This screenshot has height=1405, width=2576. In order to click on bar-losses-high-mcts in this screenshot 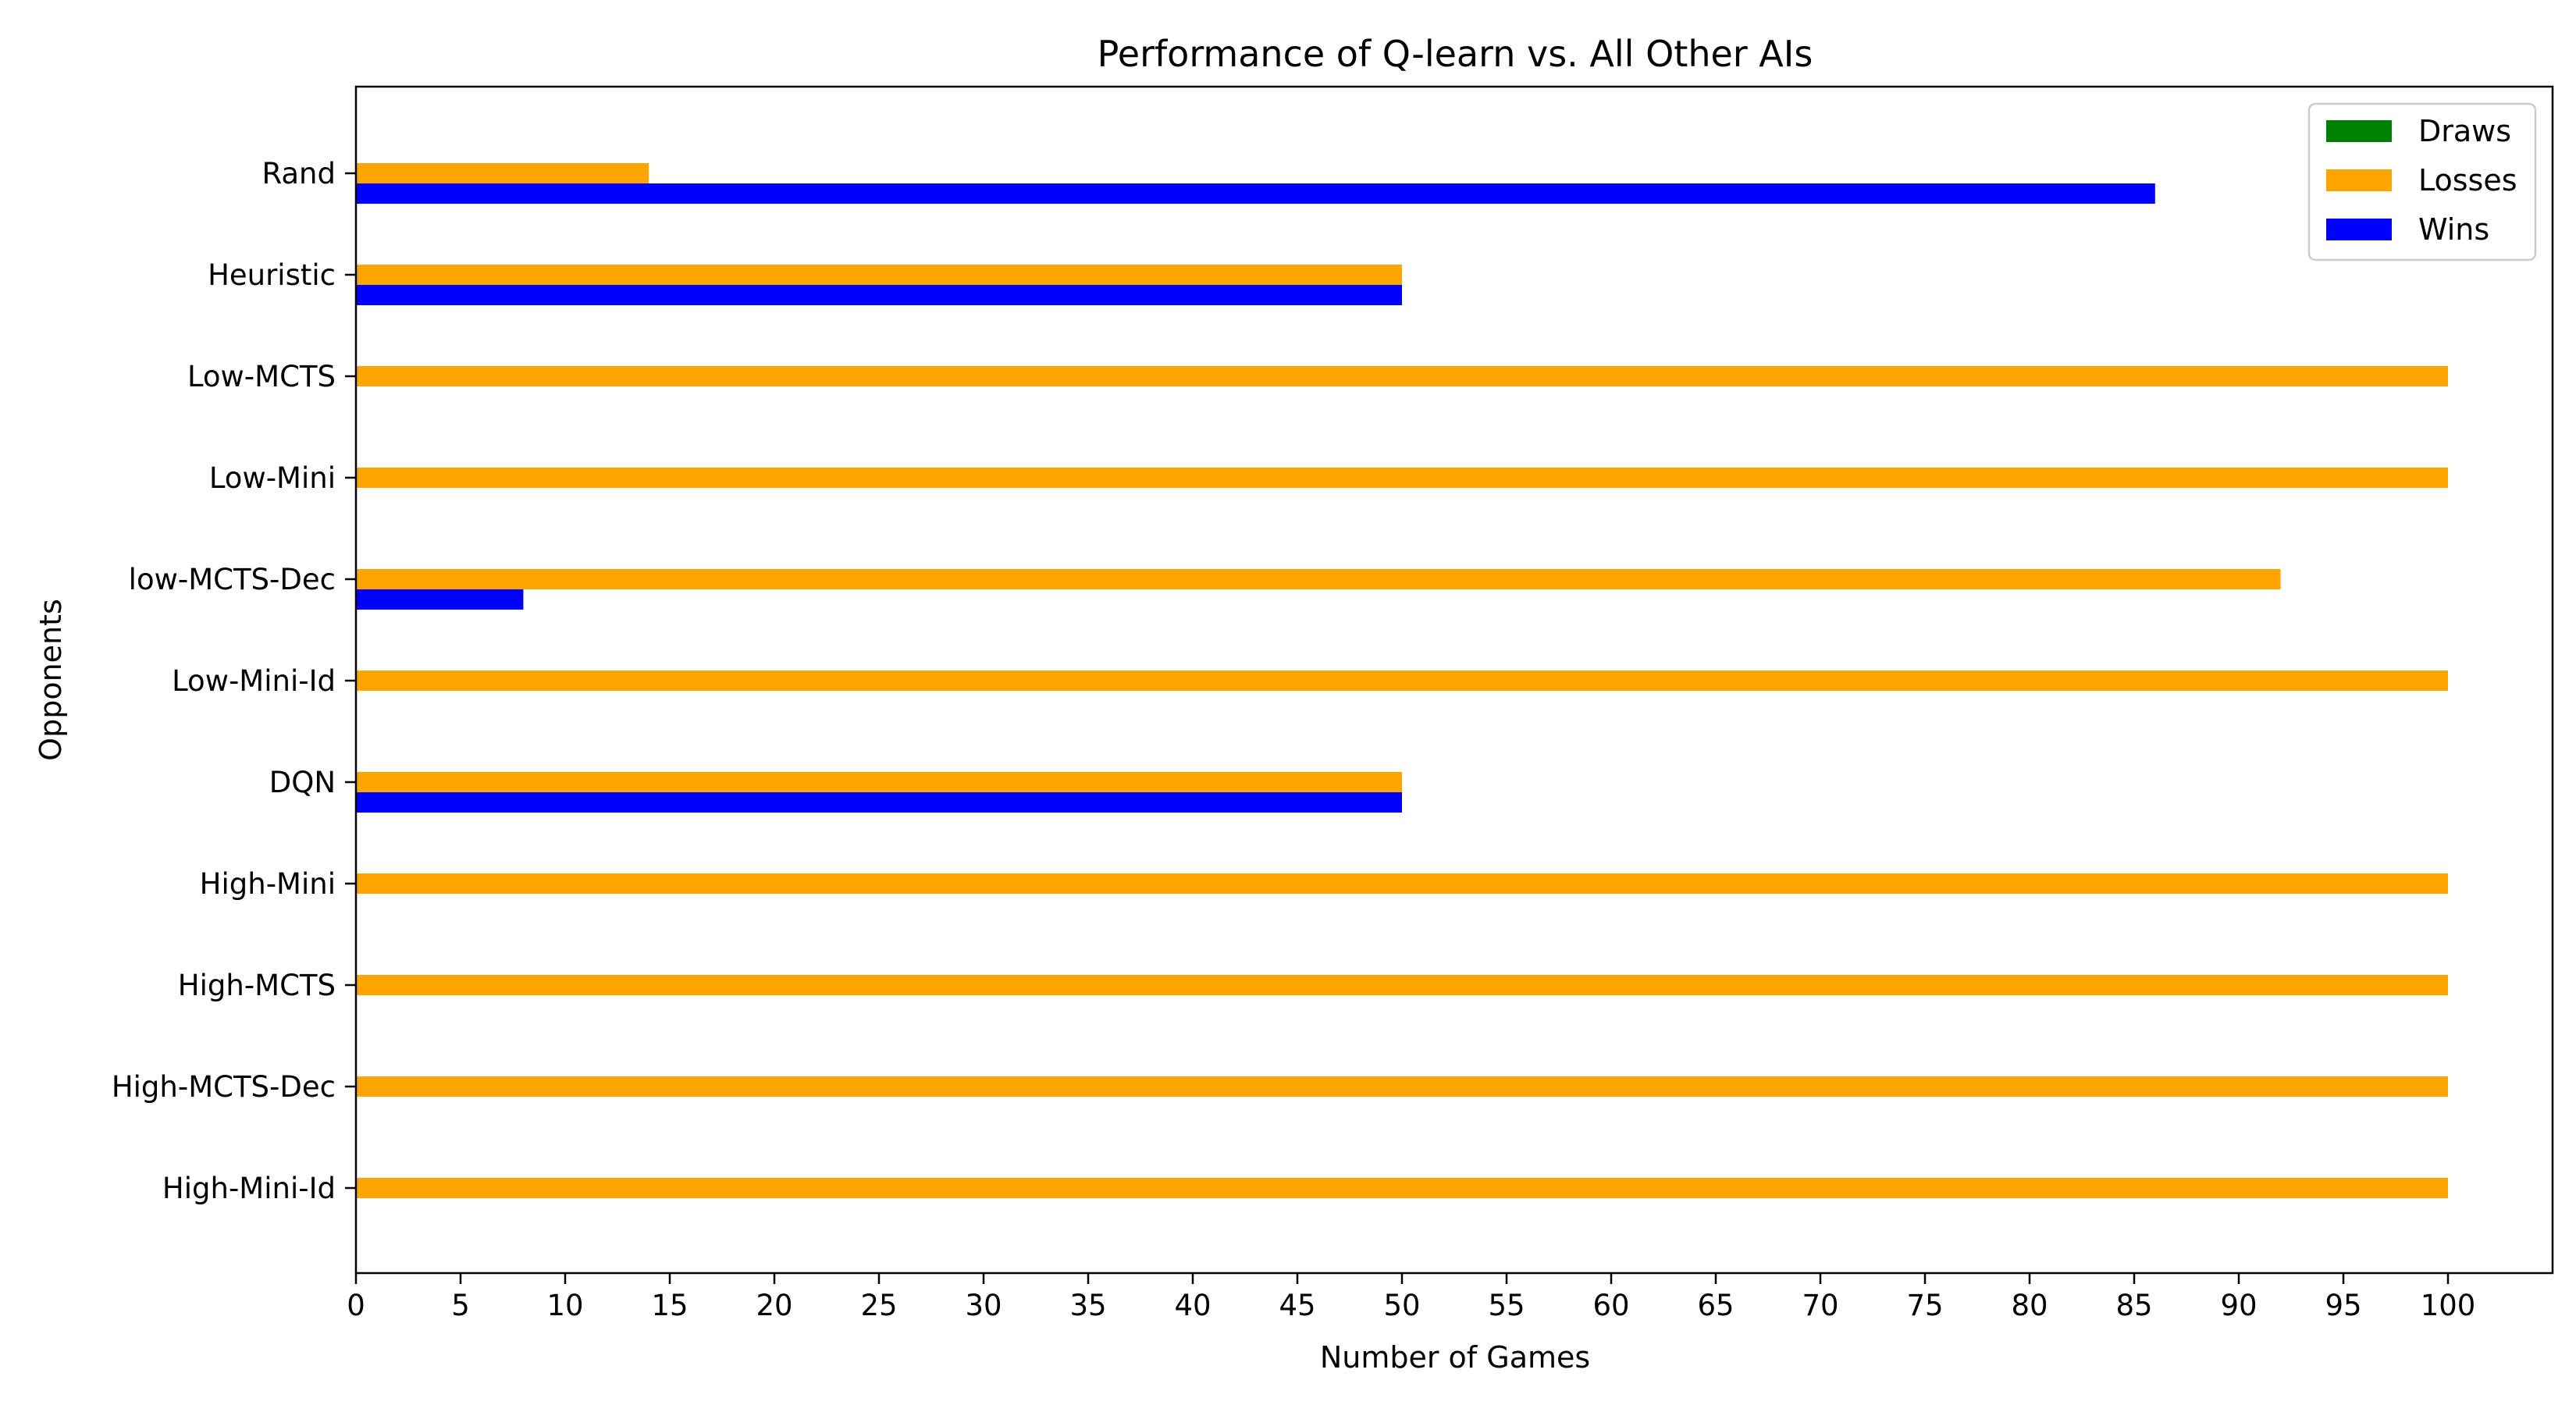, I will do `click(1402, 985)`.